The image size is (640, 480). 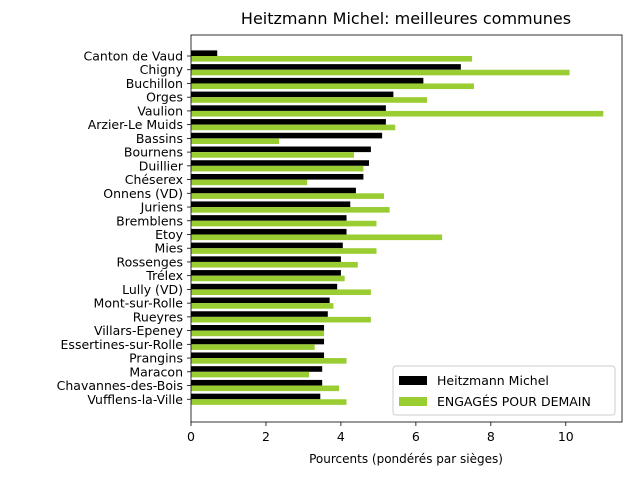 What do you see at coordinates (152, 289) in the screenshot?
I see `y-tick-label: Lully (VD)` at bounding box center [152, 289].